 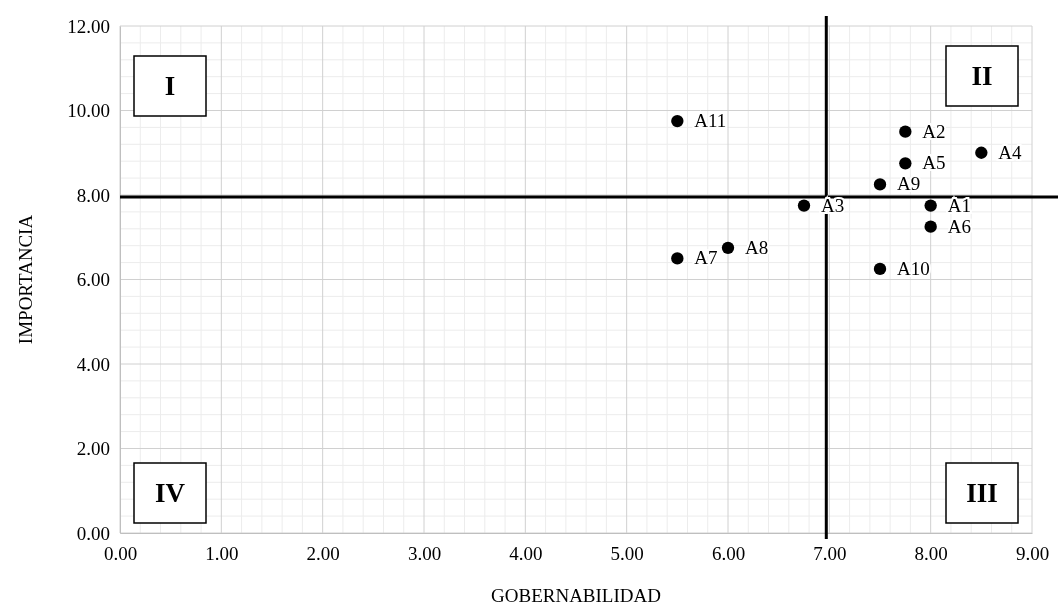 What do you see at coordinates (526, 554) in the screenshot?
I see `x-tick-label: 4.00` at bounding box center [526, 554].